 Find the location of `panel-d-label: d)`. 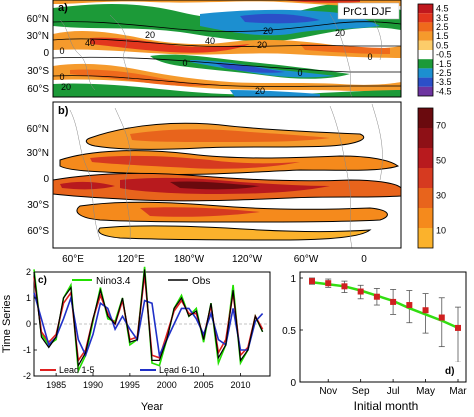

panel-d-label: d) is located at coordinates (449, 371).